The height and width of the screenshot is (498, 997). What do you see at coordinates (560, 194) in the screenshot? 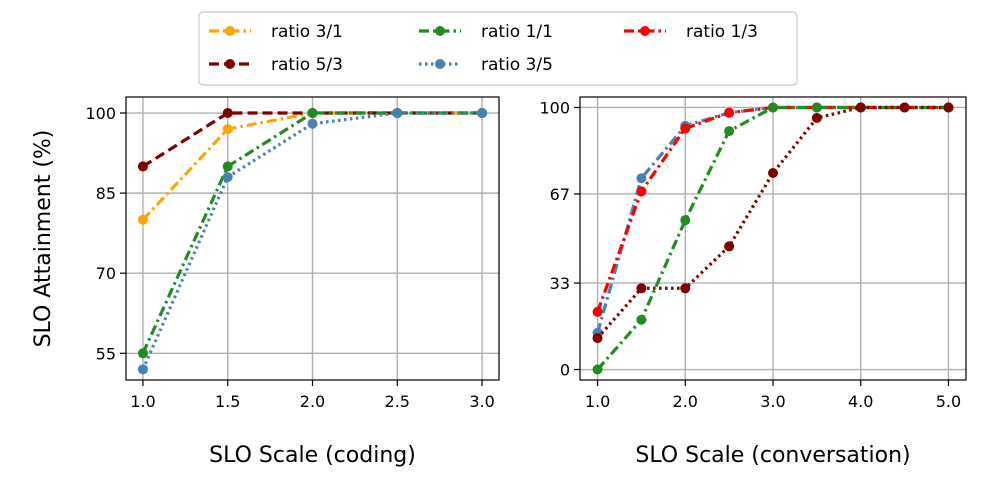
I see `y-tick-label: 67` at bounding box center [560, 194].